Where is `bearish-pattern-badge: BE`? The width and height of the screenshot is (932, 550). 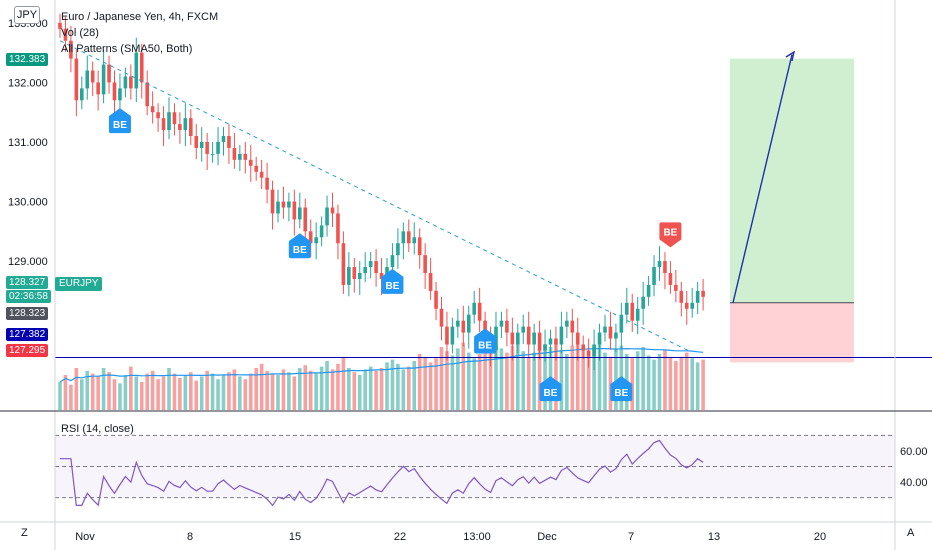 bearish-pattern-badge: BE is located at coordinates (670, 235).